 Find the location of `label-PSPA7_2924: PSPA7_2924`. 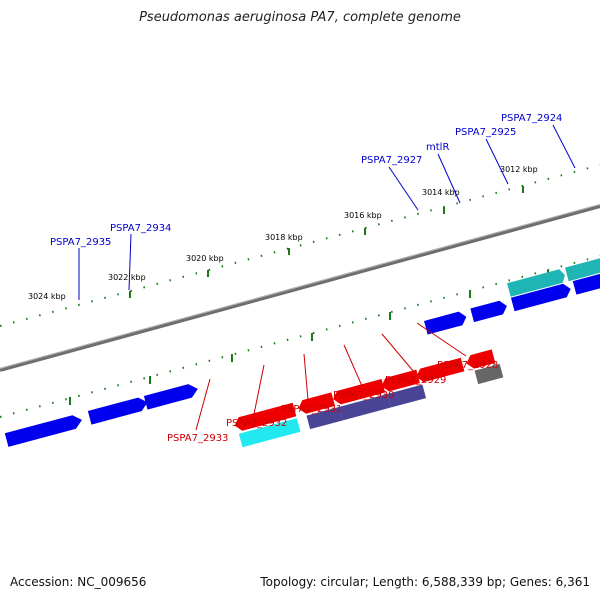

label-PSPA7_2924: PSPA7_2924 is located at coordinates (531, 118).